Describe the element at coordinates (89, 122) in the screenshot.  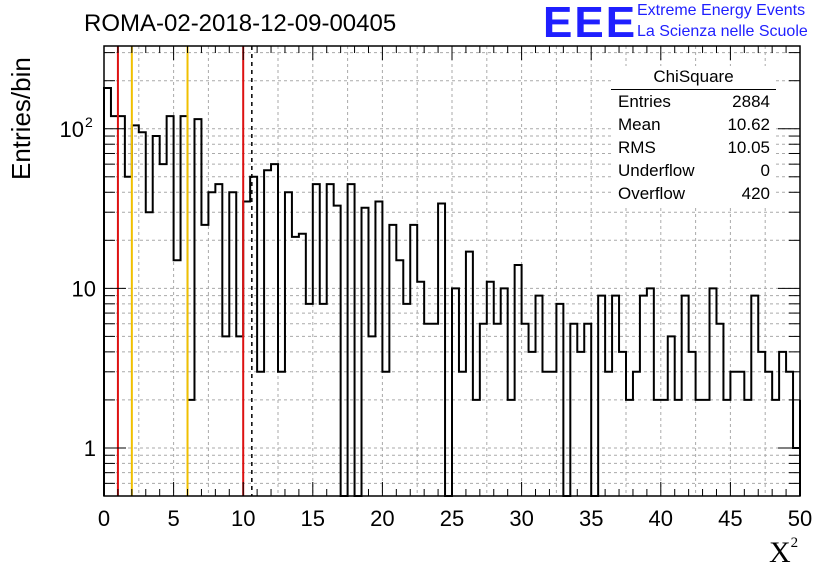
I see `y-tick-exponent: 2` at that location.